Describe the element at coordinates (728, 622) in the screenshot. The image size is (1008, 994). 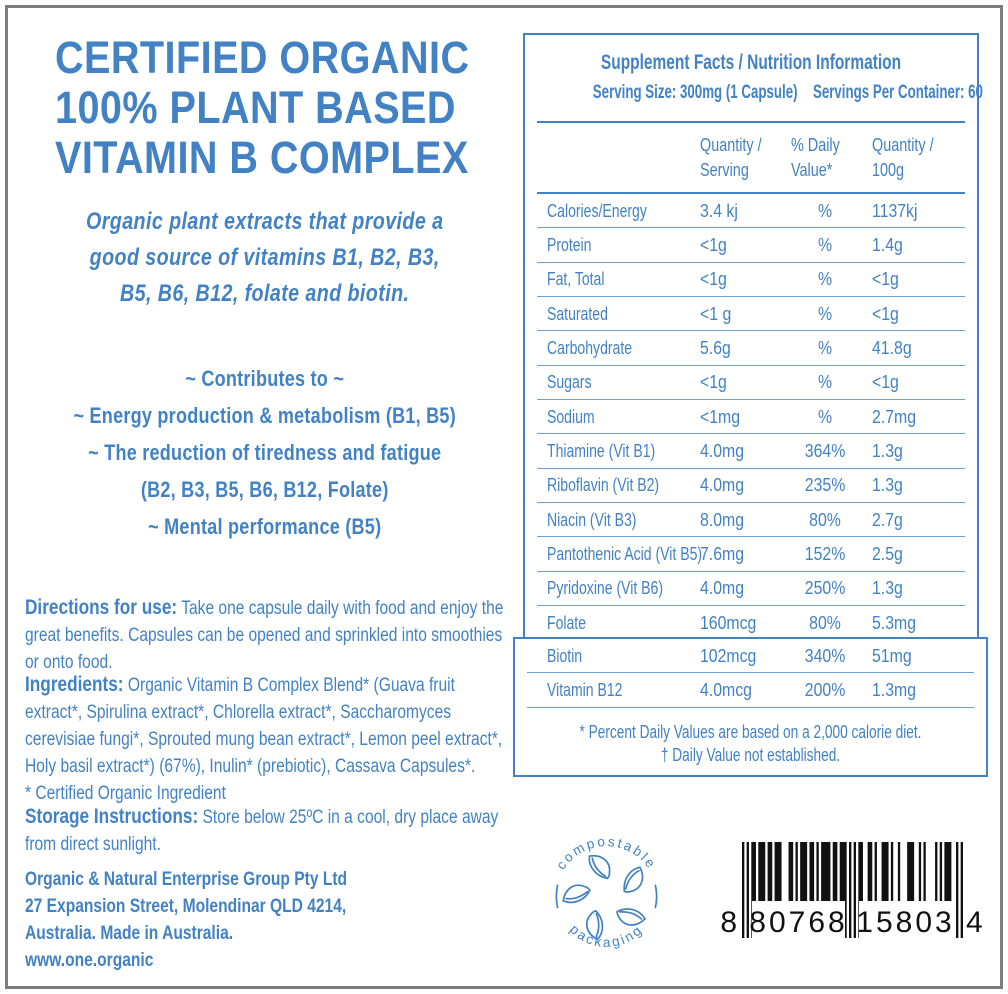
I see `quantity-per-serving: 160mcg` at that location.